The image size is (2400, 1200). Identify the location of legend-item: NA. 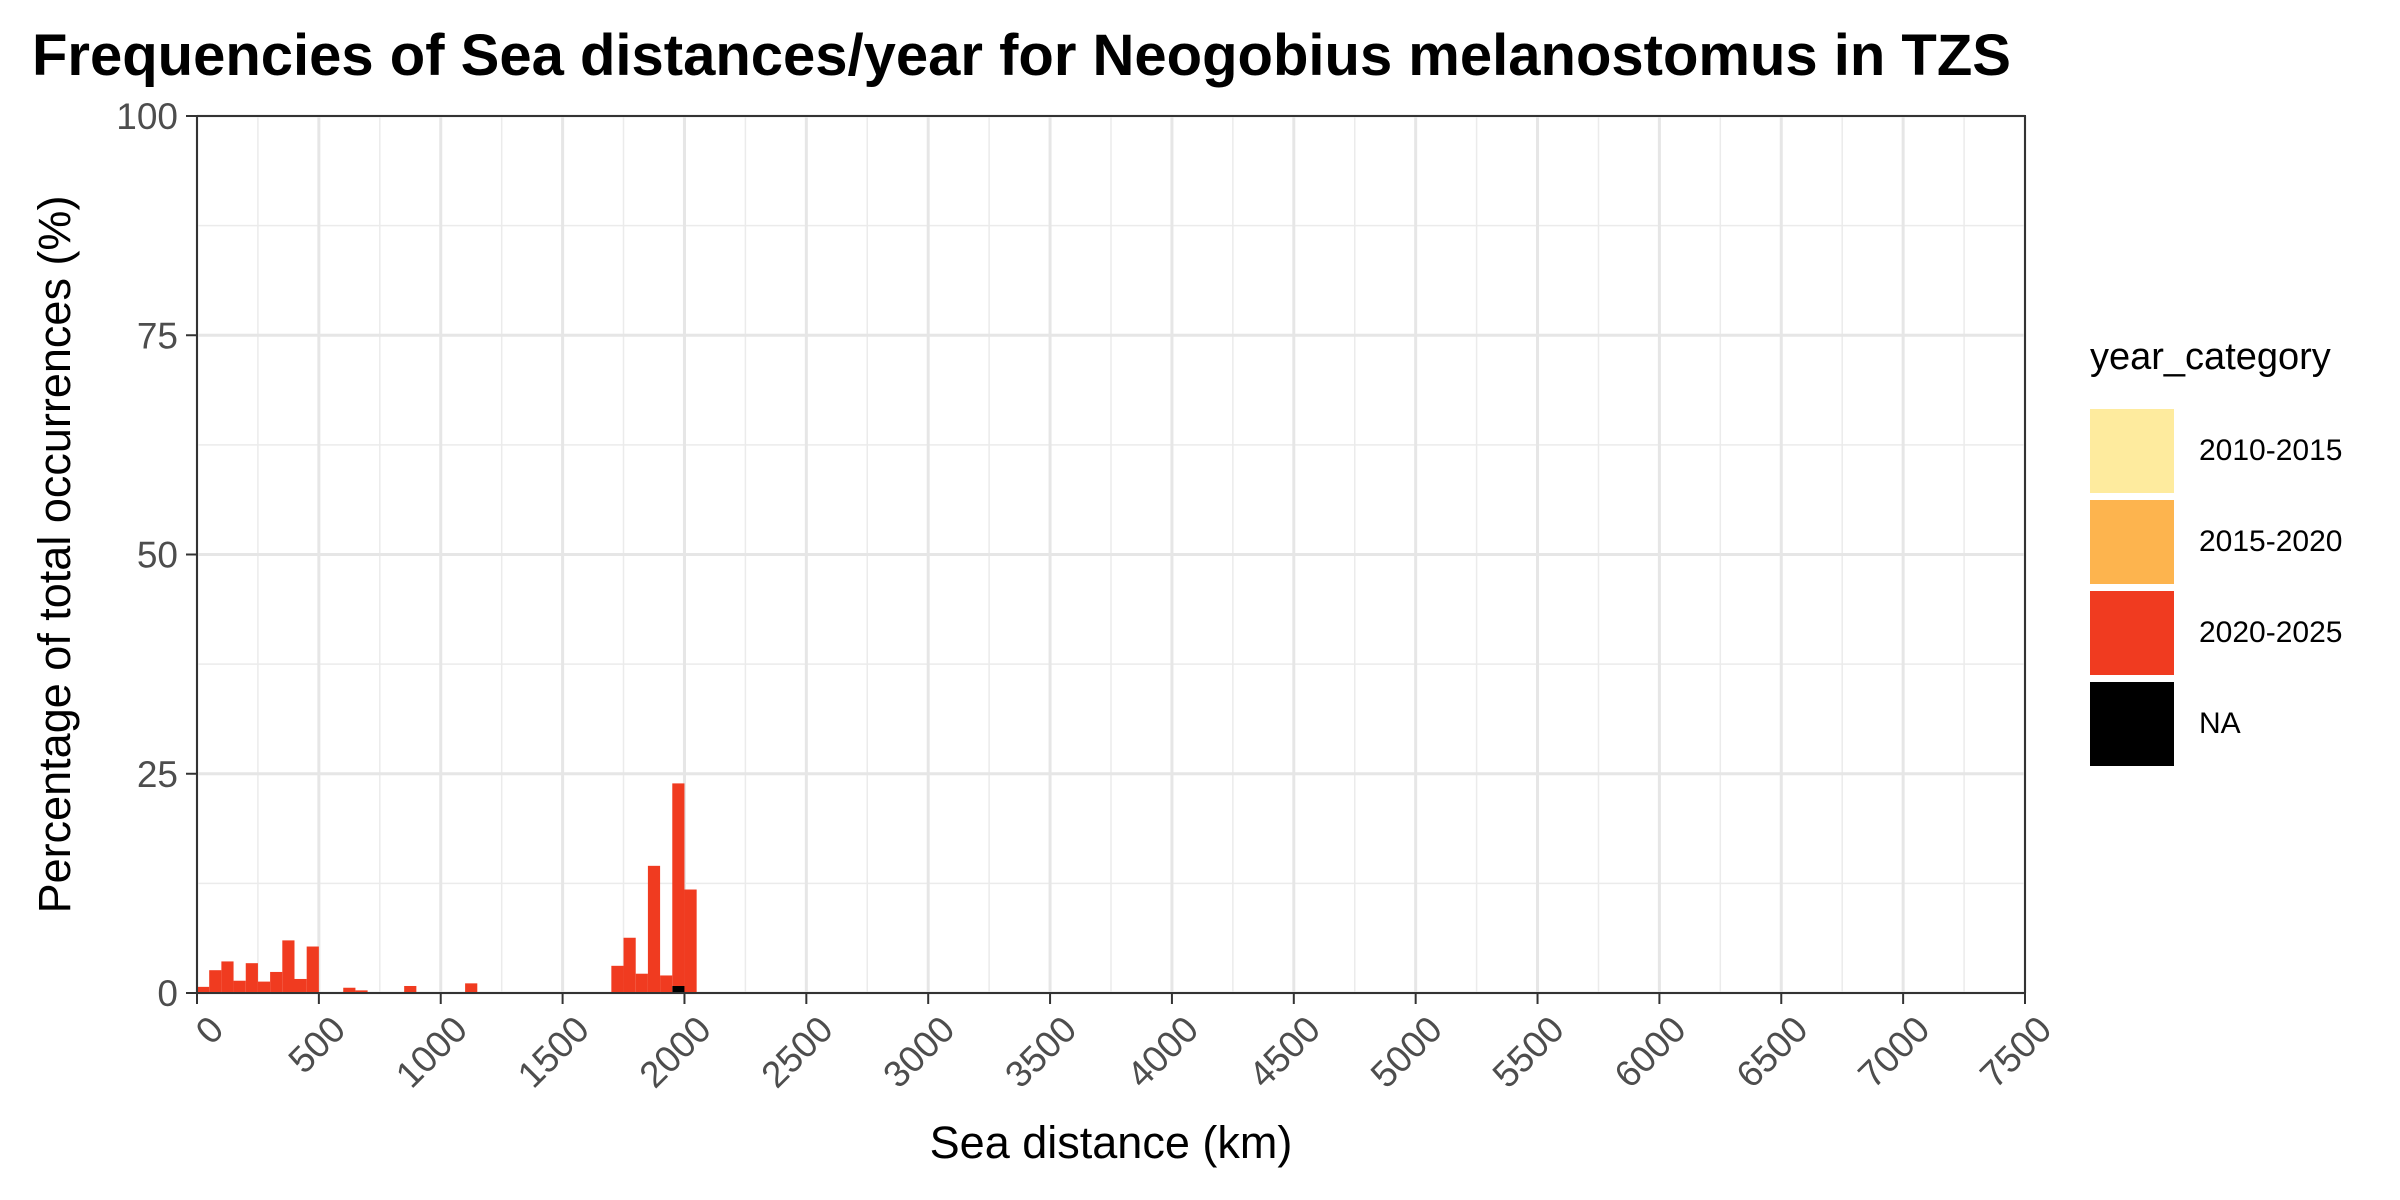
(2216, 723).